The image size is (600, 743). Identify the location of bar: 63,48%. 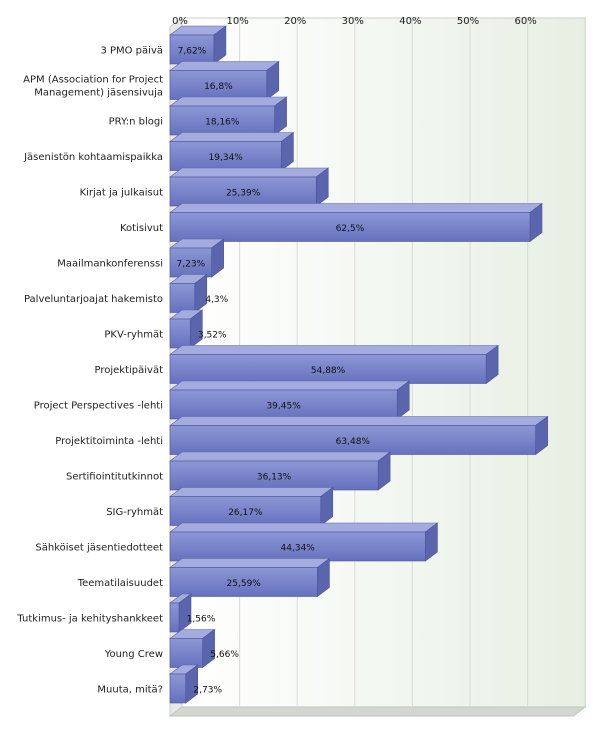
(359, 435).